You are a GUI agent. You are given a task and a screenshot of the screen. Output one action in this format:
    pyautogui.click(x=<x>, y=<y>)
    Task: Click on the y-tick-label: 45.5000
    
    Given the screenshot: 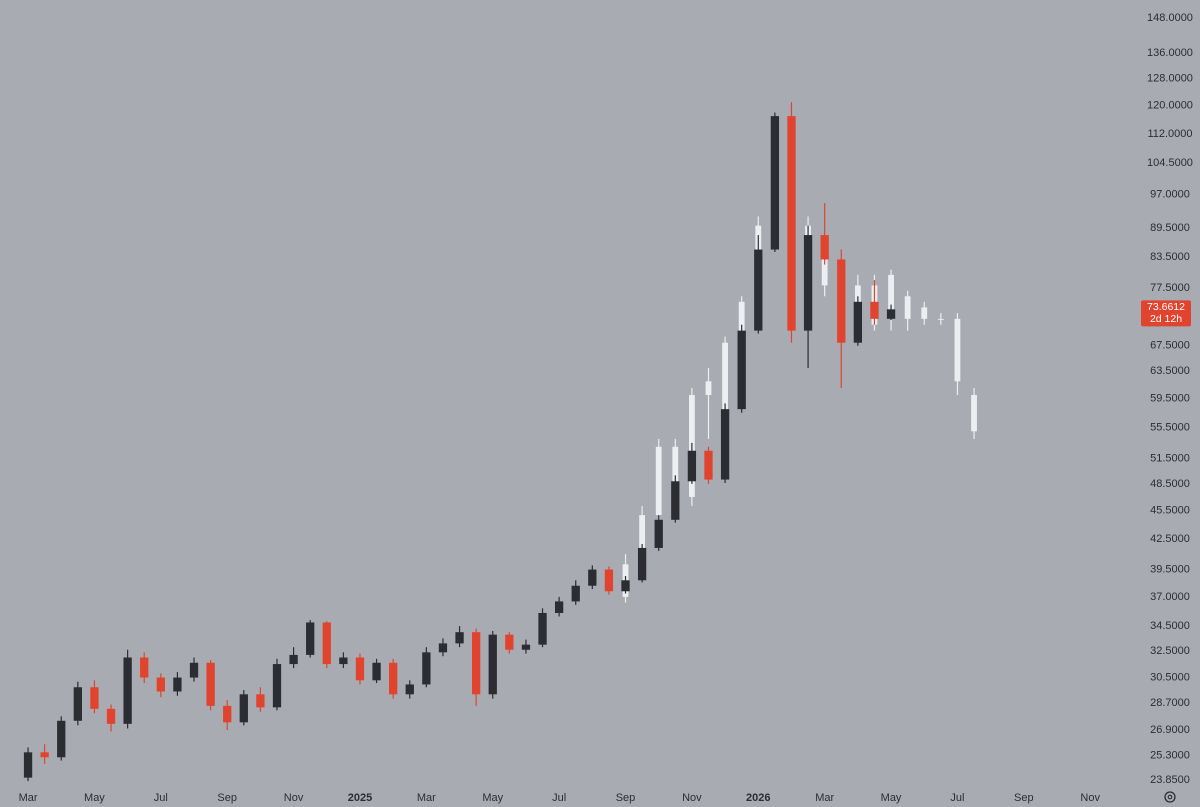 What is the action you would take?
    pyautogui.click(x=1170, y=510)
    